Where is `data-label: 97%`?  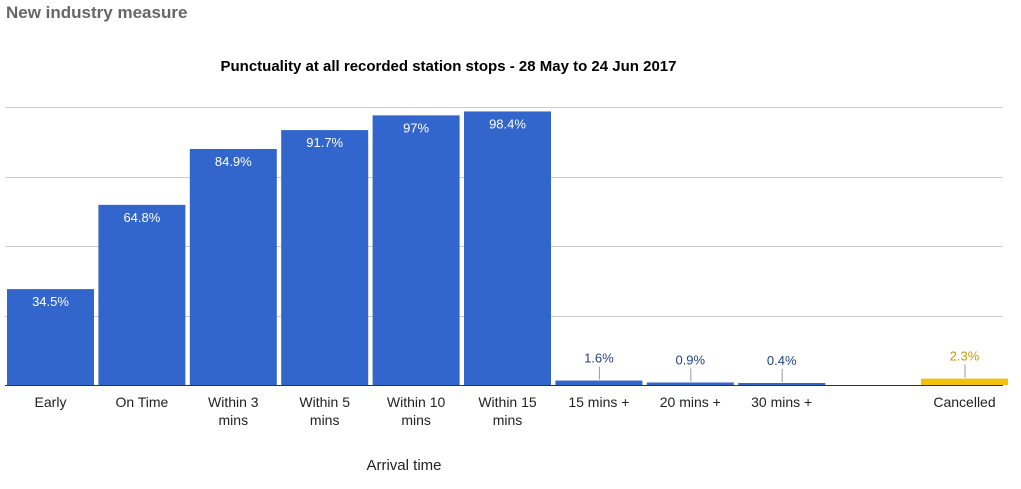
data-label: 97% is located at coordinates (416, 127).